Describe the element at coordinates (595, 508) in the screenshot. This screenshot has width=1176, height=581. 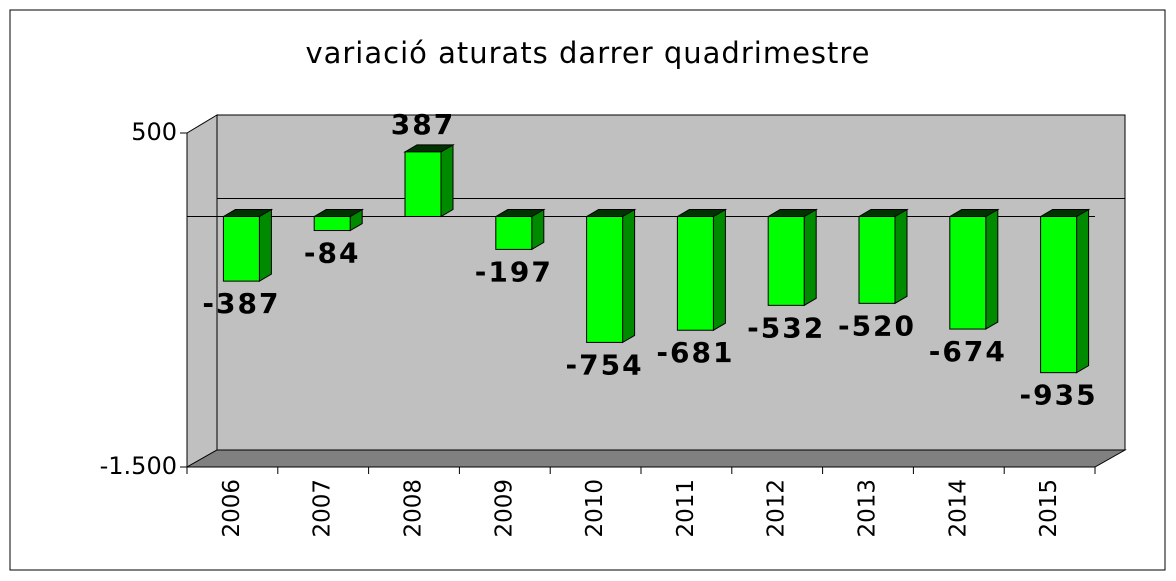
I see `x-tick-label: 2010` at that location.